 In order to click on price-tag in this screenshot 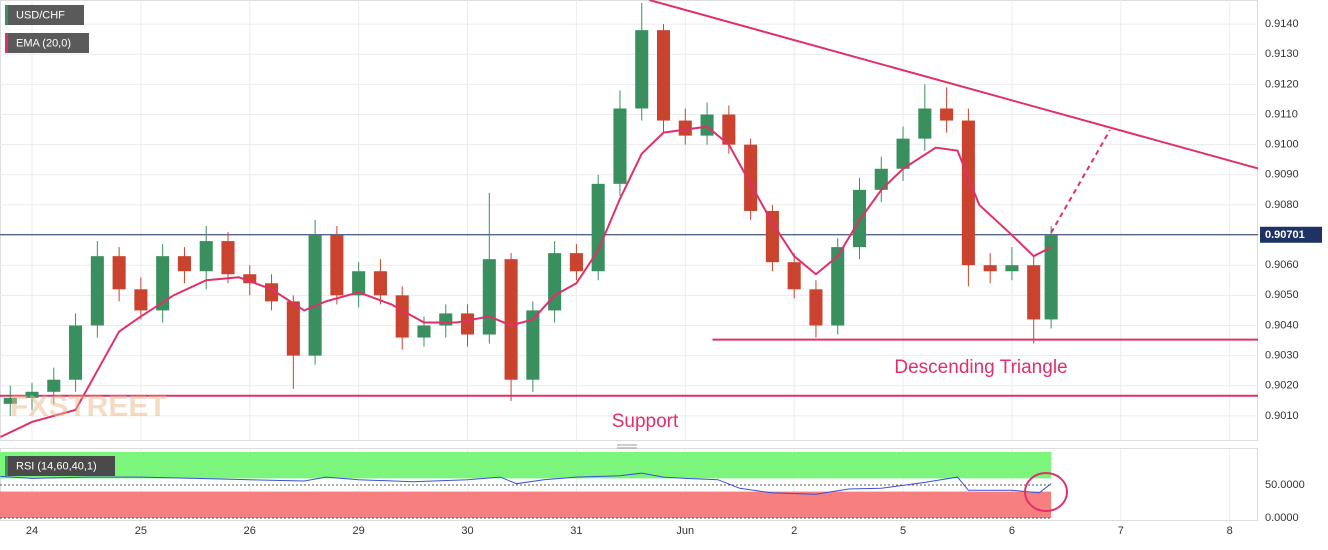, I will do `click(1291, 234)`.